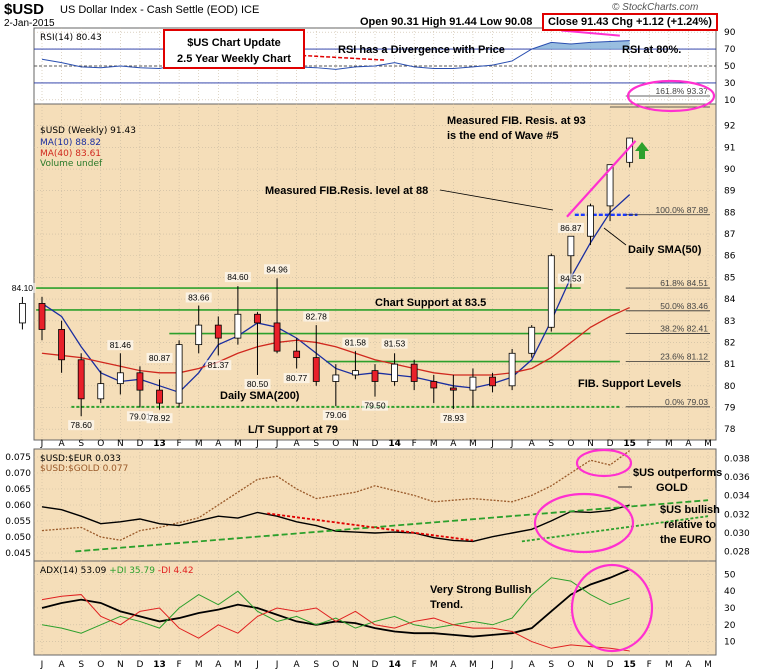 This screenshot has width=760, height=671. I want to click on price-label: 80.50, so click(258, 384).